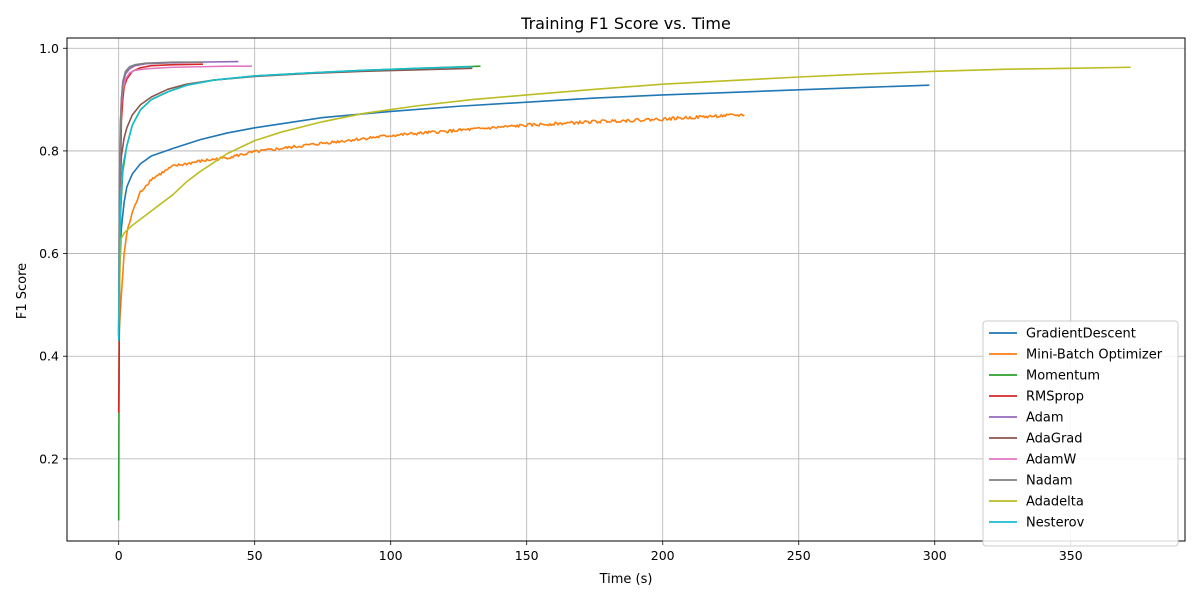 This screenshot has width=1200, height=600. Describe the element at coordinates (799, 555) in the screenshot. I see `x-tick-label: 250` at that location.